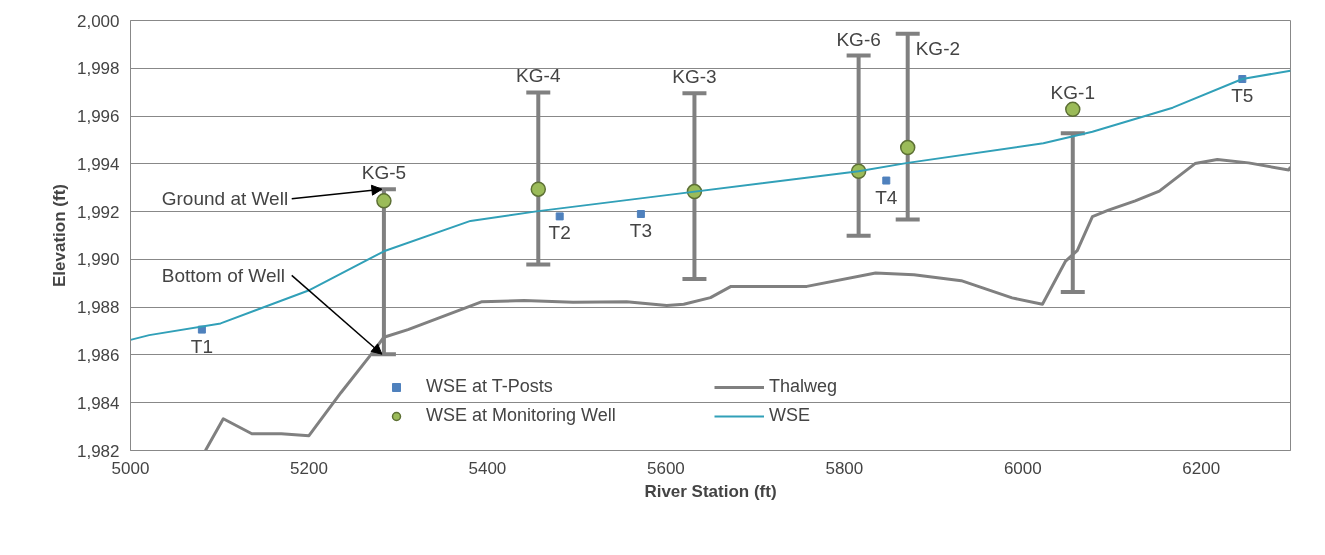 This screenshot has width=1325, height=555. Describe the element at coordinates (521, 415) in the screenshot. I see `legend-label: WSE at Monitoring Well` at that location.